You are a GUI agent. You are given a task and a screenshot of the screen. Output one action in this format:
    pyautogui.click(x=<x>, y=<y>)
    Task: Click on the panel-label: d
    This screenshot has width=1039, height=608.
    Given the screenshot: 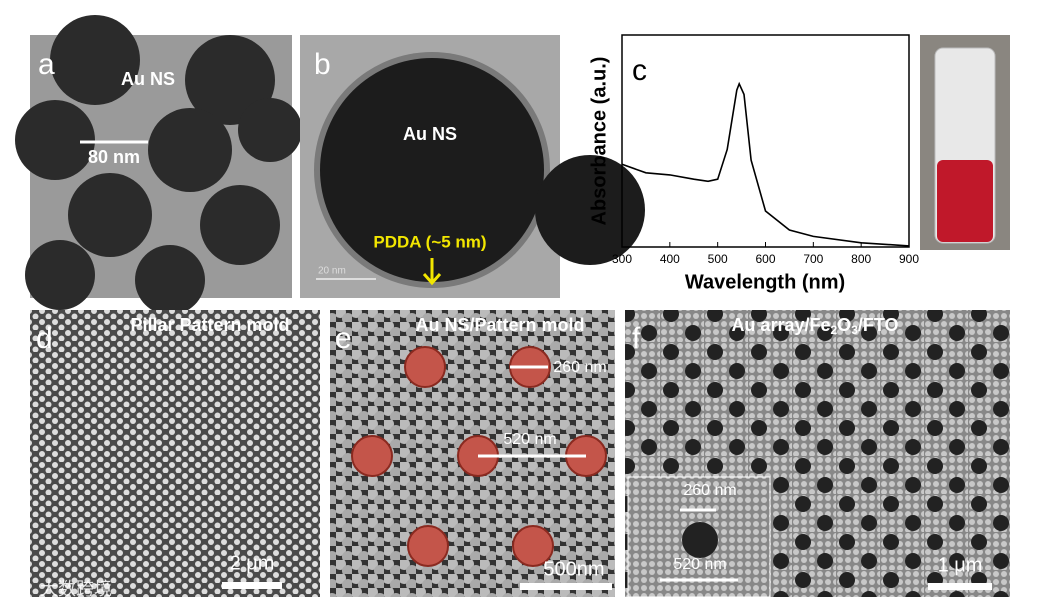 What is the action you would take?
    pyautogui.click(x=44, y=338)
    